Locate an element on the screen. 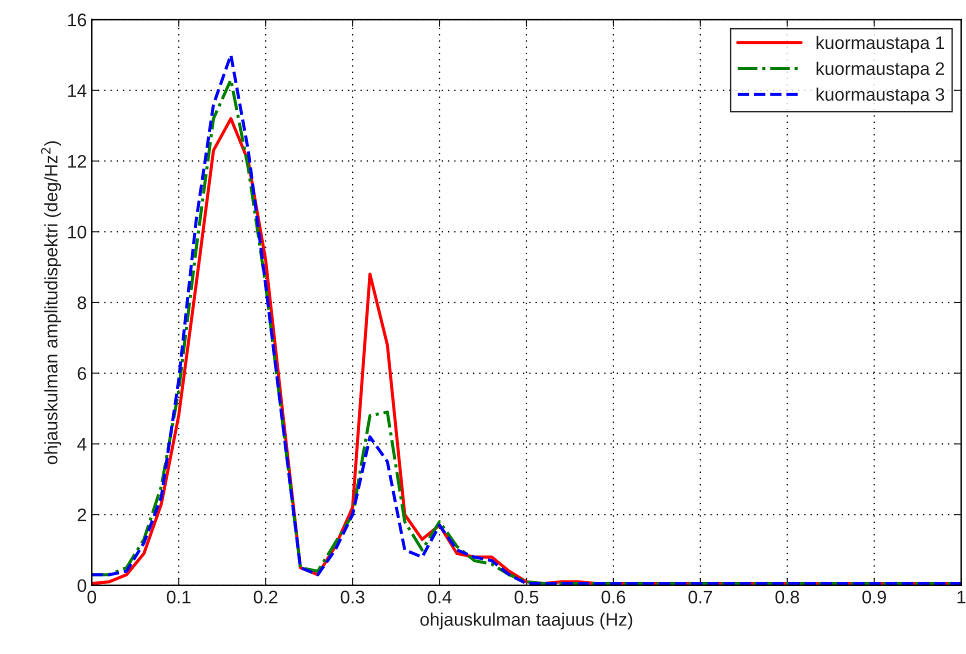 The height and width of the screenshot is (654, 966). y-tick-label: 8 is located at coordinates (82, 303).